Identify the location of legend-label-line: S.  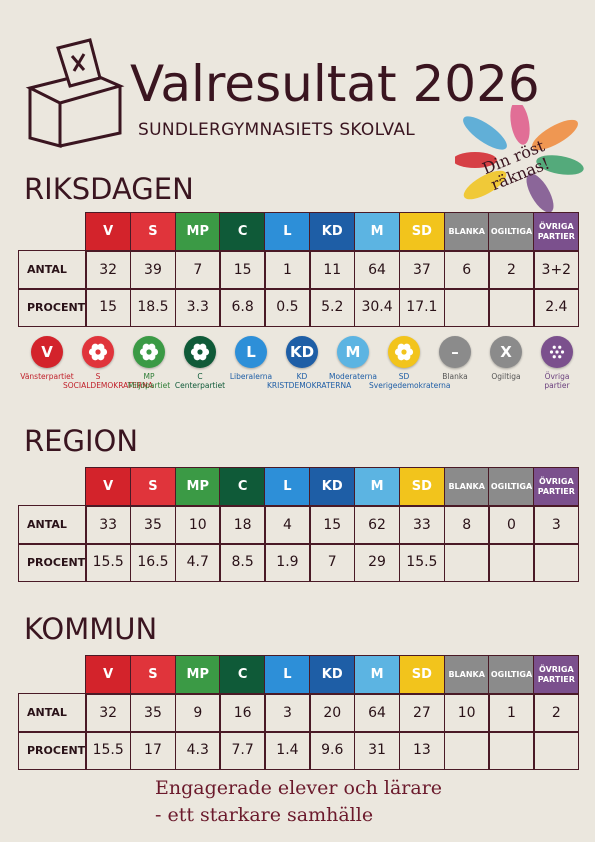
(98, 376).